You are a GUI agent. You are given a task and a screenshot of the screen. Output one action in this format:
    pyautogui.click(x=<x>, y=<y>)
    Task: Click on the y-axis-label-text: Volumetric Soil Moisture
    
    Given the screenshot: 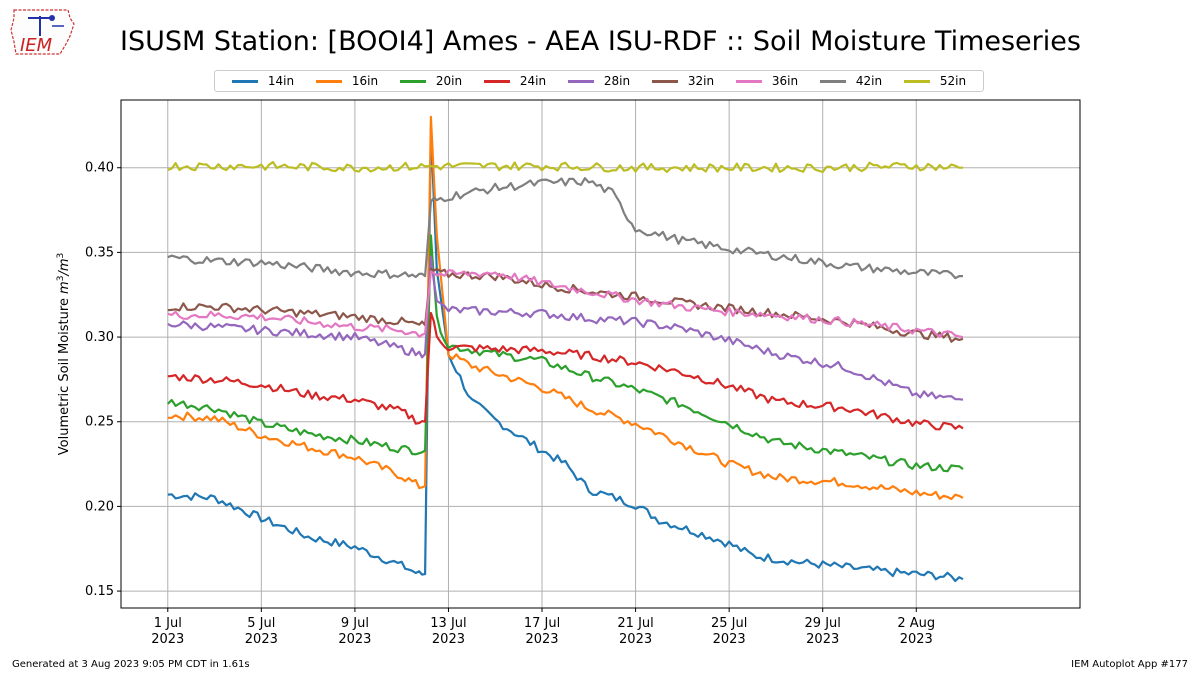 What is the action you would take?
    pyautogui.click(x=64, y=374)
    